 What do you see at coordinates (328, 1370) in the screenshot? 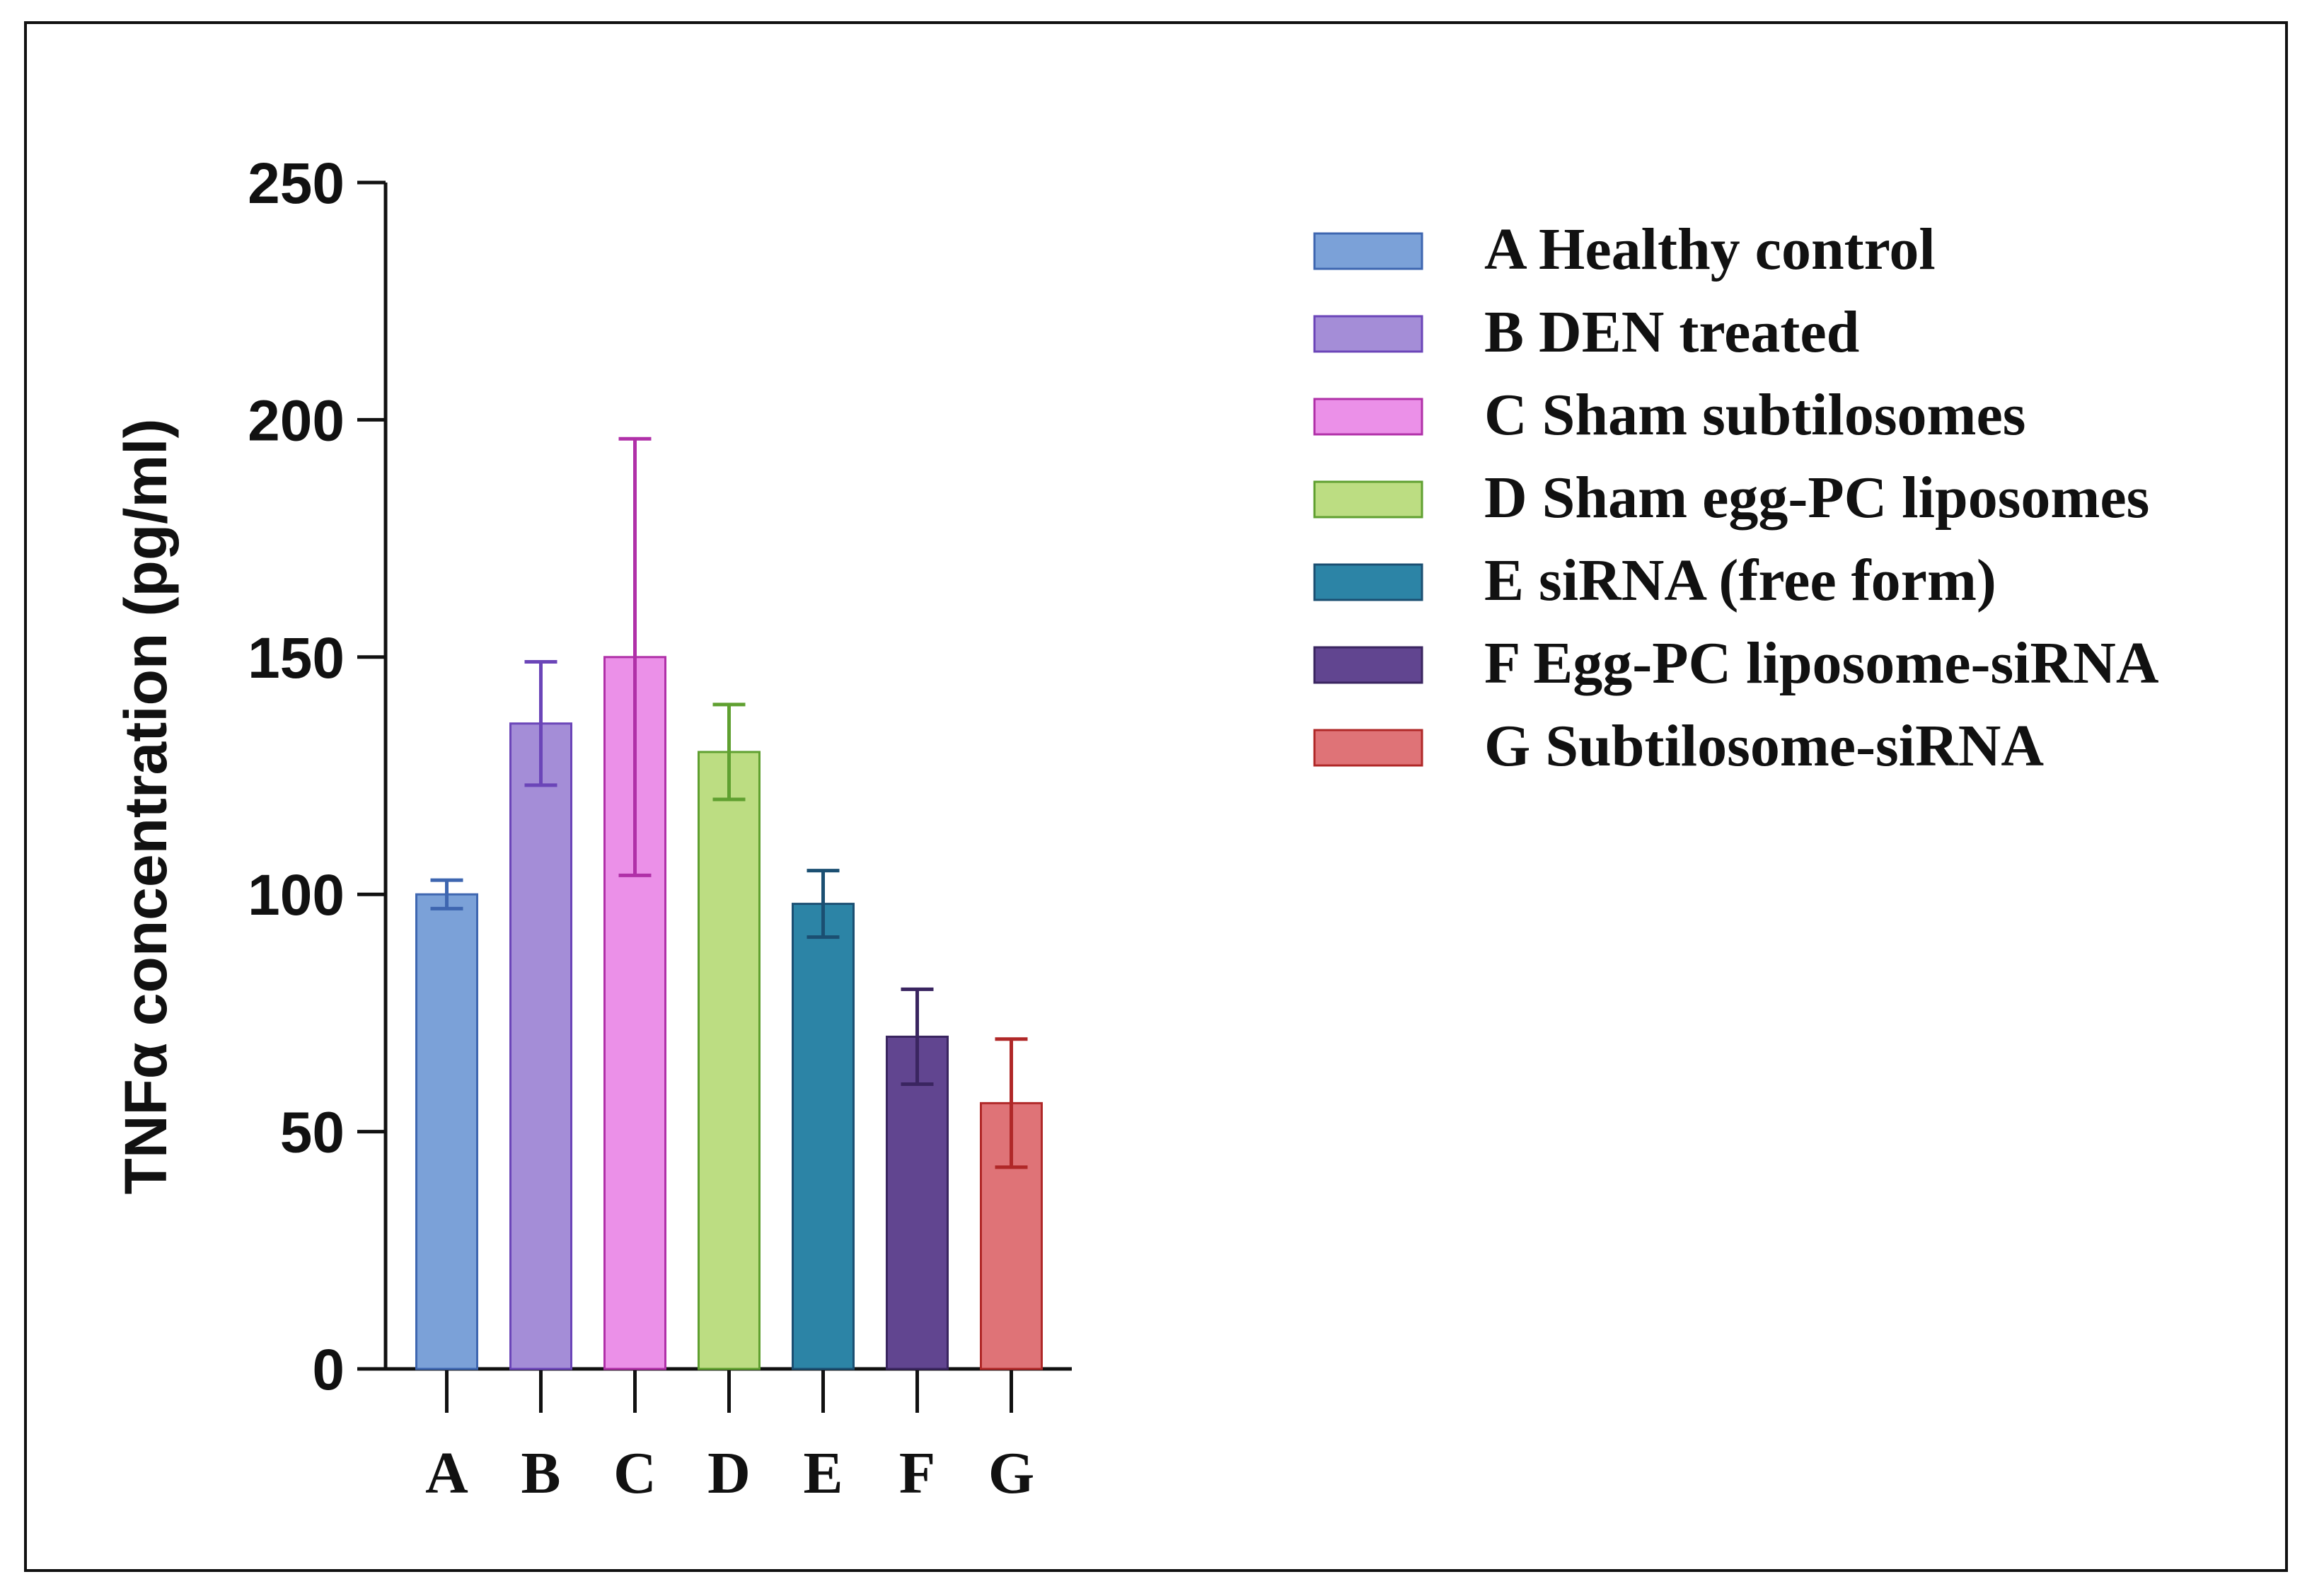
I see `y-tick-label: 0` at bounding box center [328, 1370].